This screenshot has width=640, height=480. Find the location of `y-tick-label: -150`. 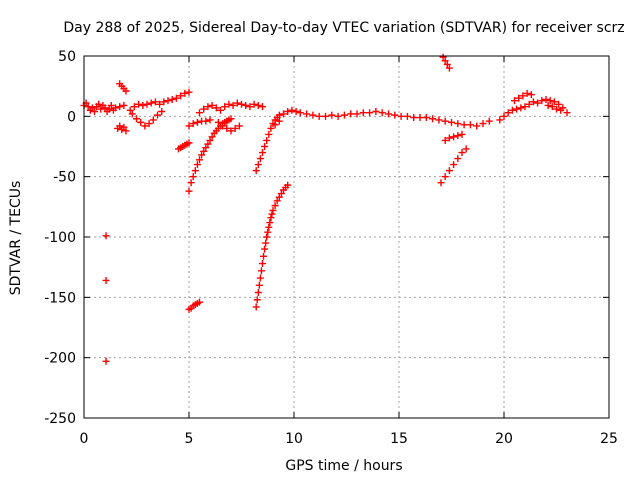

y-tick-label: -150 is located at coordinates (60, 298).